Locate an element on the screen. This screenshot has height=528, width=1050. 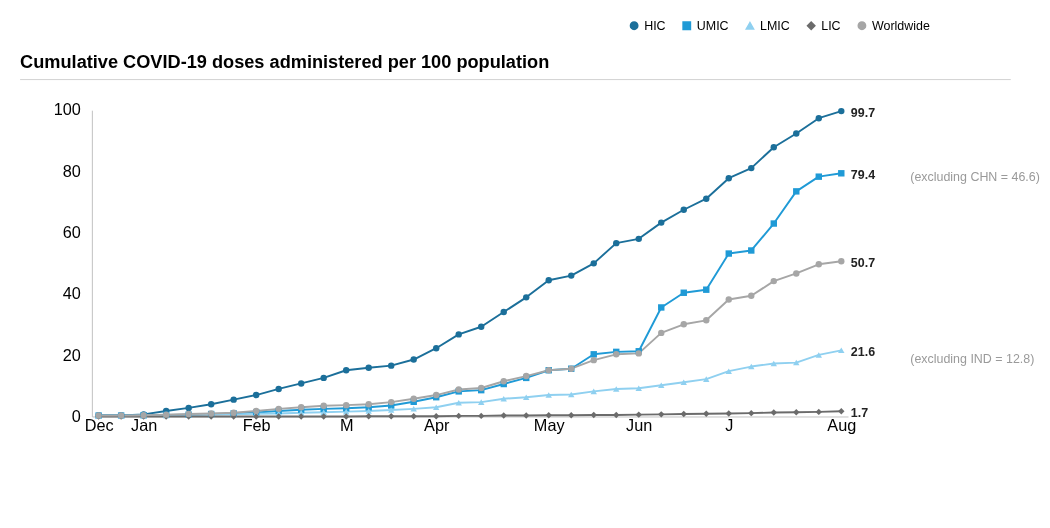
y-tick-label: 40 is located at coordinates (71, 293).